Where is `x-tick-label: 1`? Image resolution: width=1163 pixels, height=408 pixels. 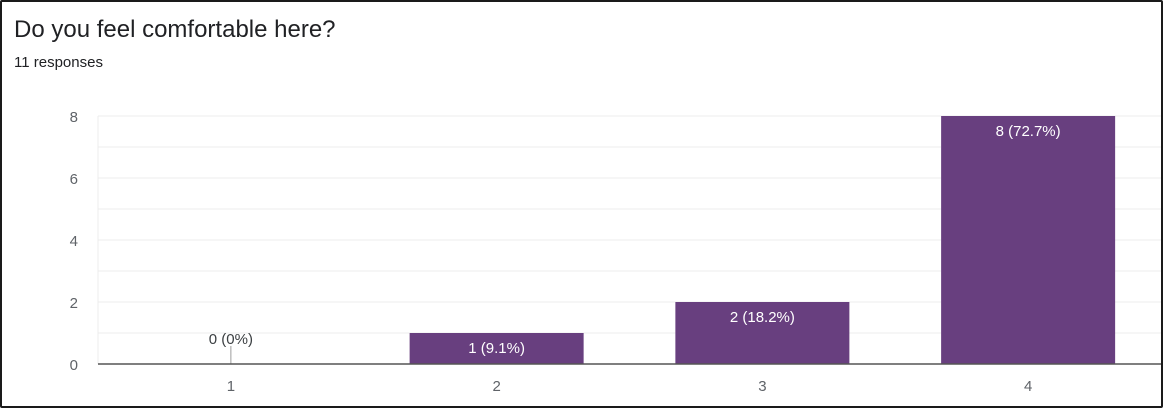
x-tick-label: 1 is located at coordinates (231, 386).